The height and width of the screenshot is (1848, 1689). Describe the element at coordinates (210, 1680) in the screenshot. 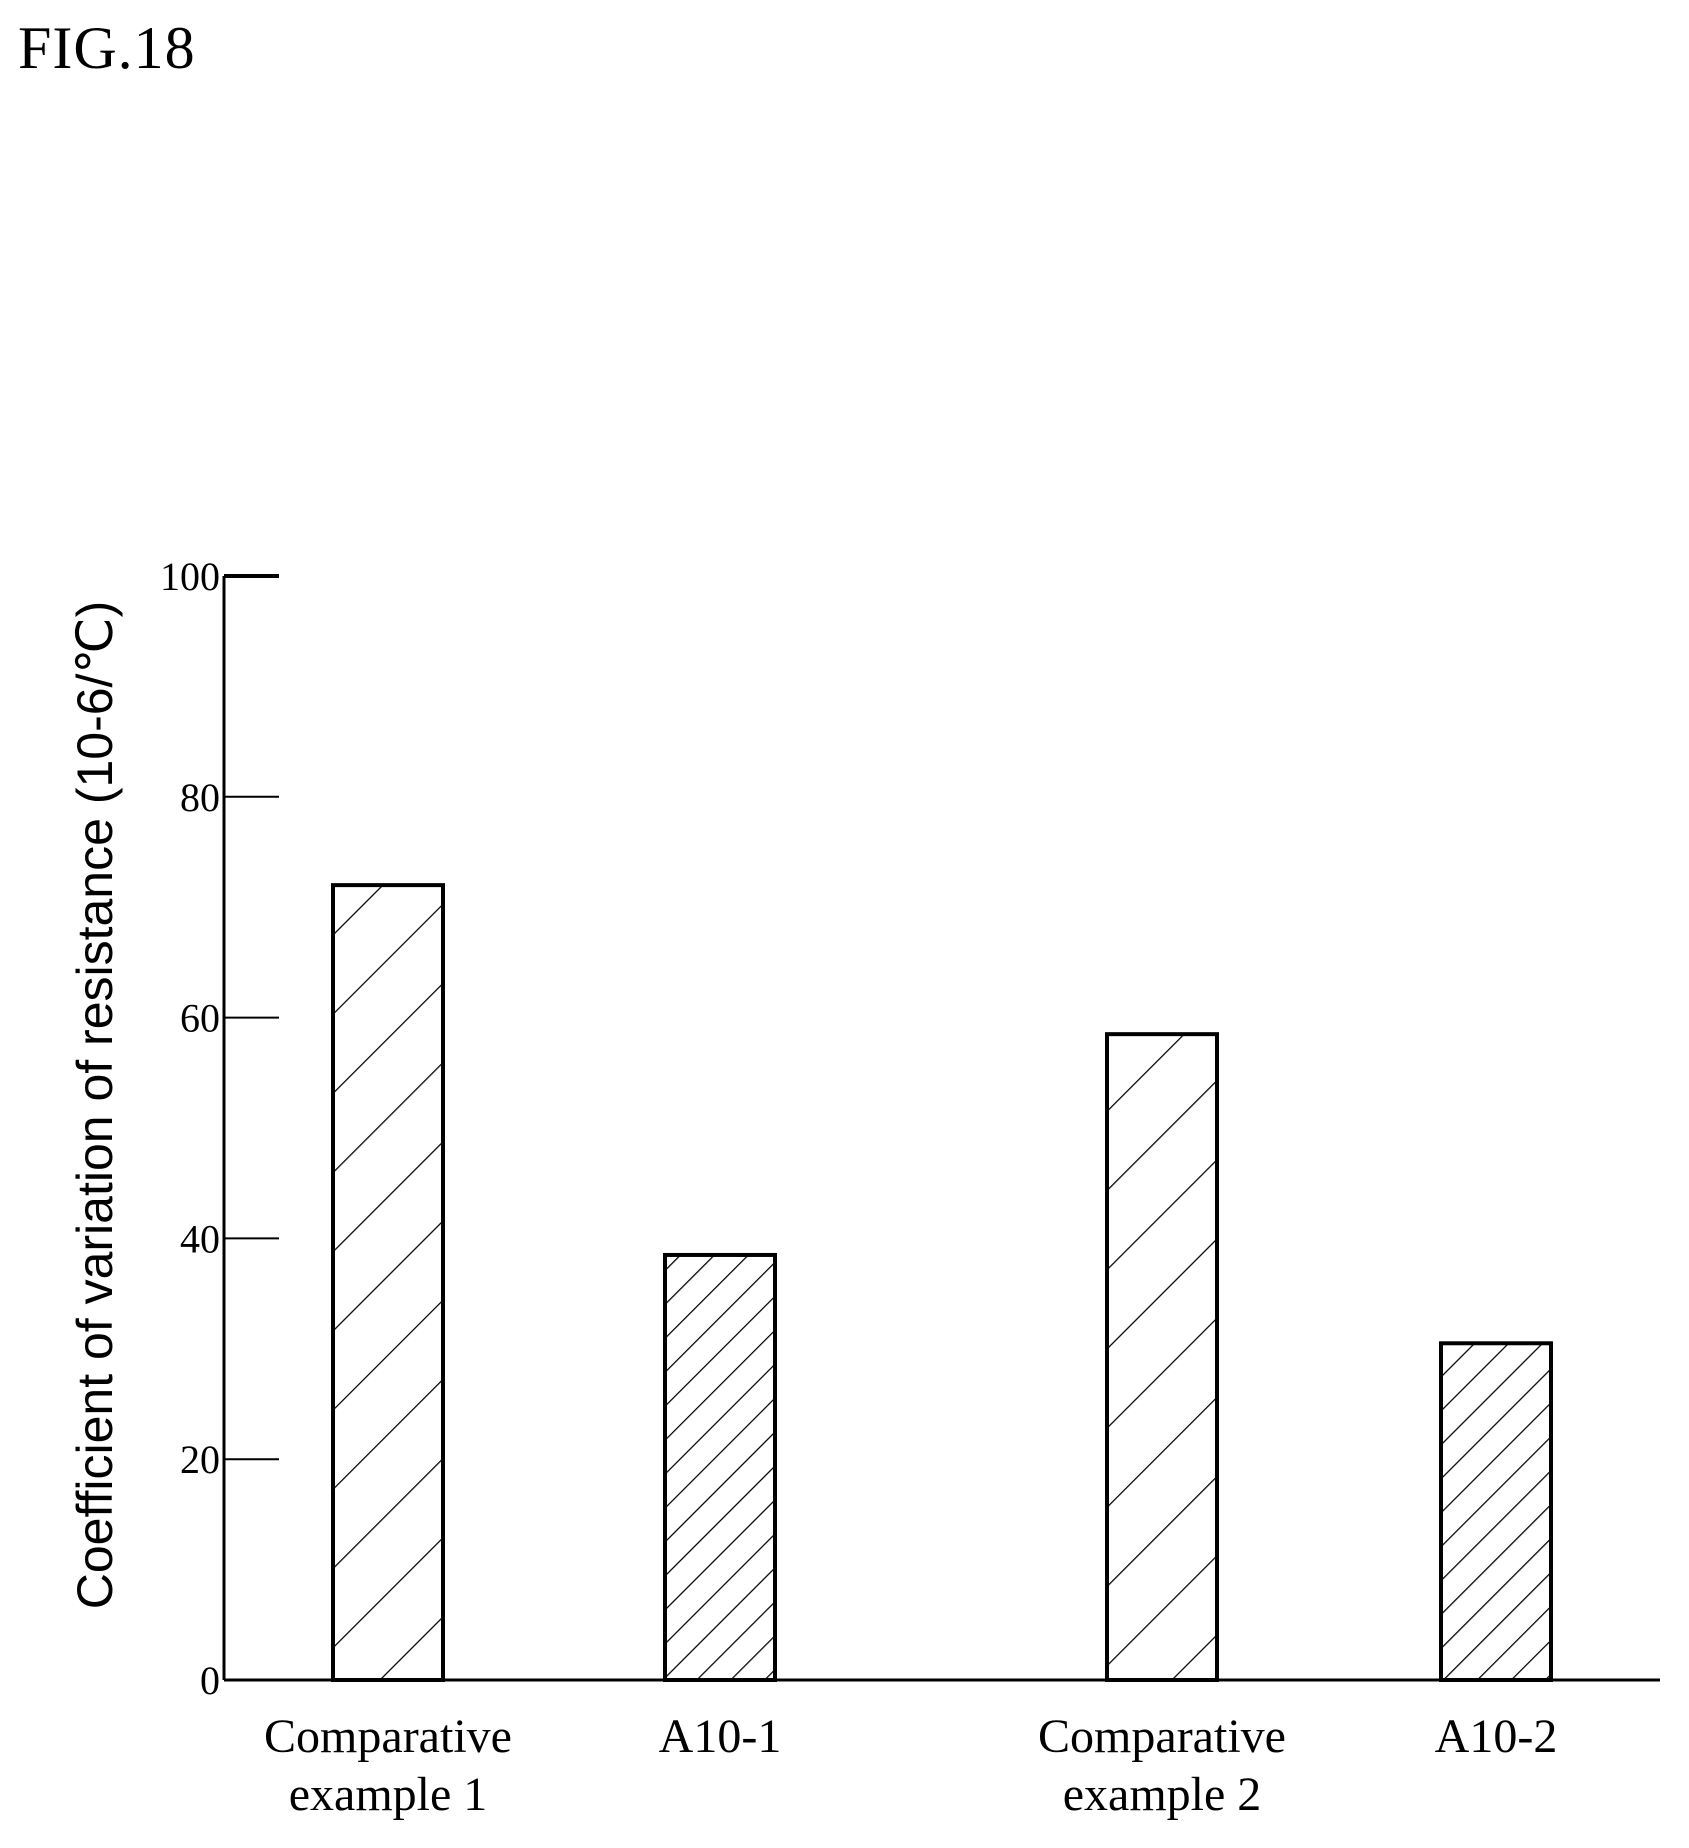

I see `y-tick-label: 0` at that location.